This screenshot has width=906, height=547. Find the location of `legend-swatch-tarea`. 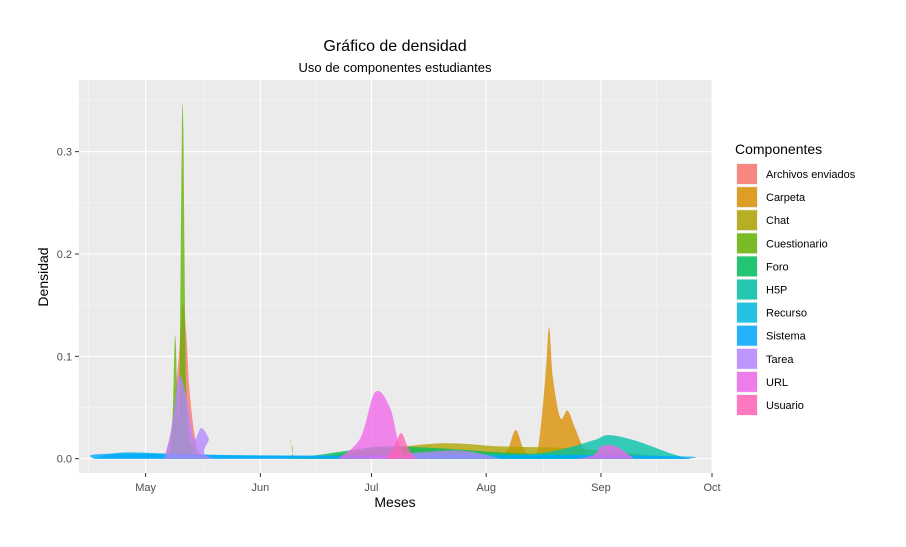

legend-swatch-tarea is located at coordinates (747, 358).